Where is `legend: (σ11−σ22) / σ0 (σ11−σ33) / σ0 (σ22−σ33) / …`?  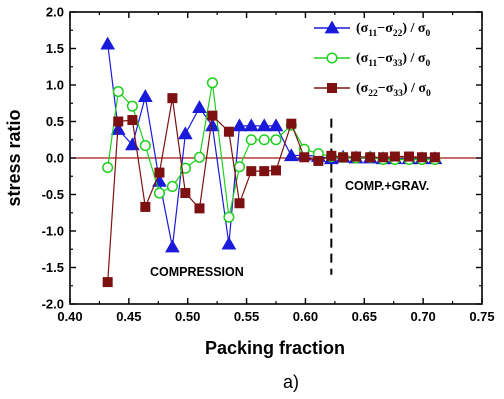
legend: (σ11−σ22) / σ0 (σ11−σ33) / σ0 (σ22−σ33) / … is located at coordinates (372, 60).